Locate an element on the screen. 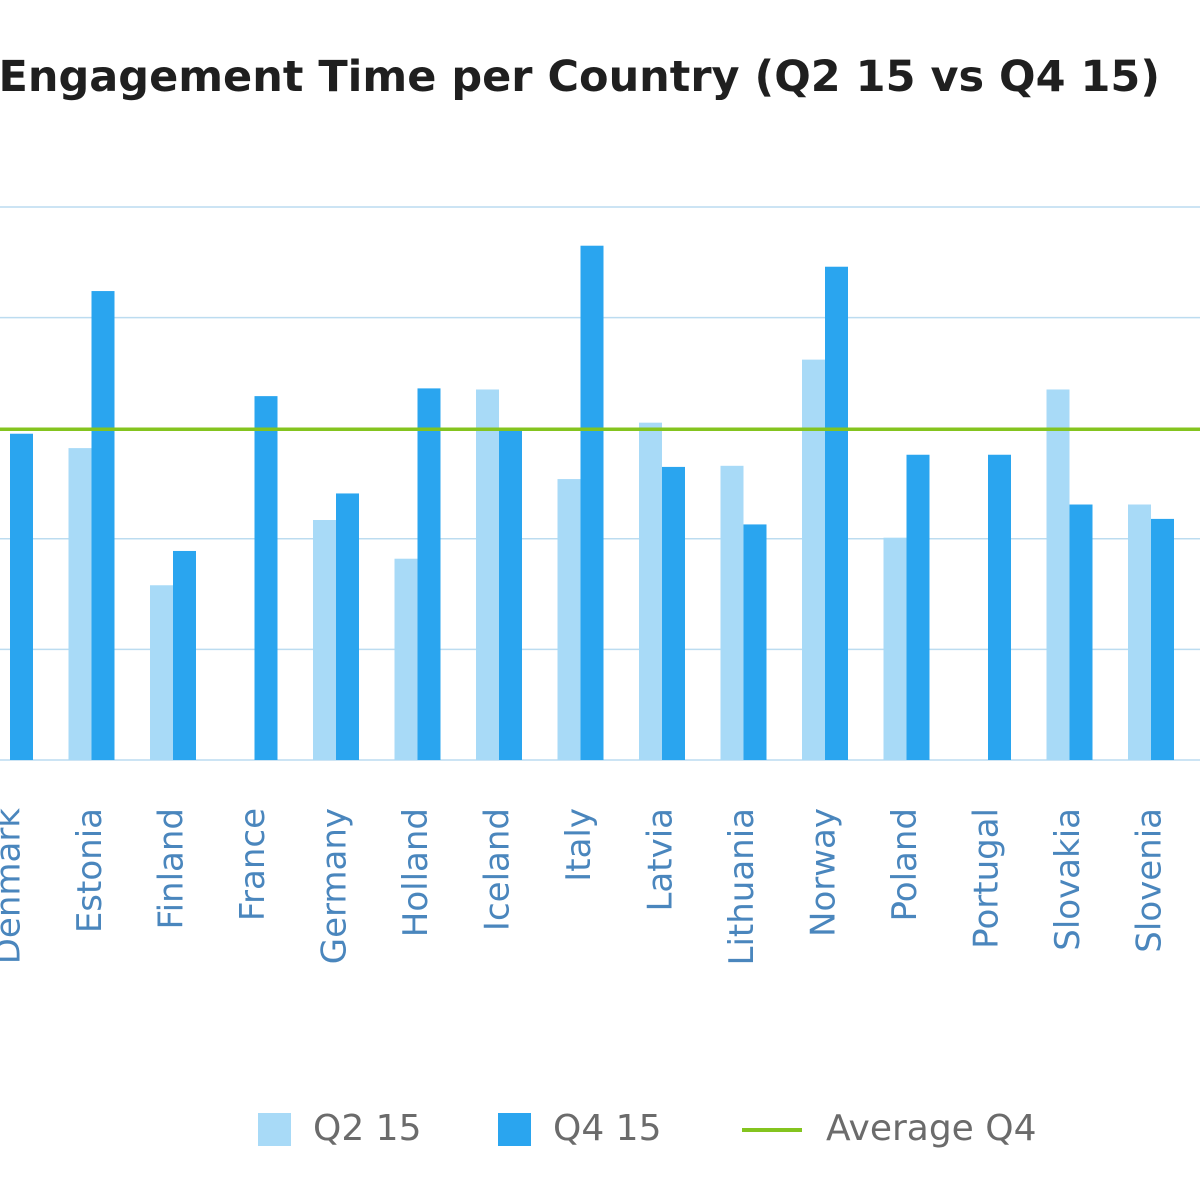 The height and width of the screenshot is (1200, 1200). bar-q2-15-italy is located at coordinates (569, 619).